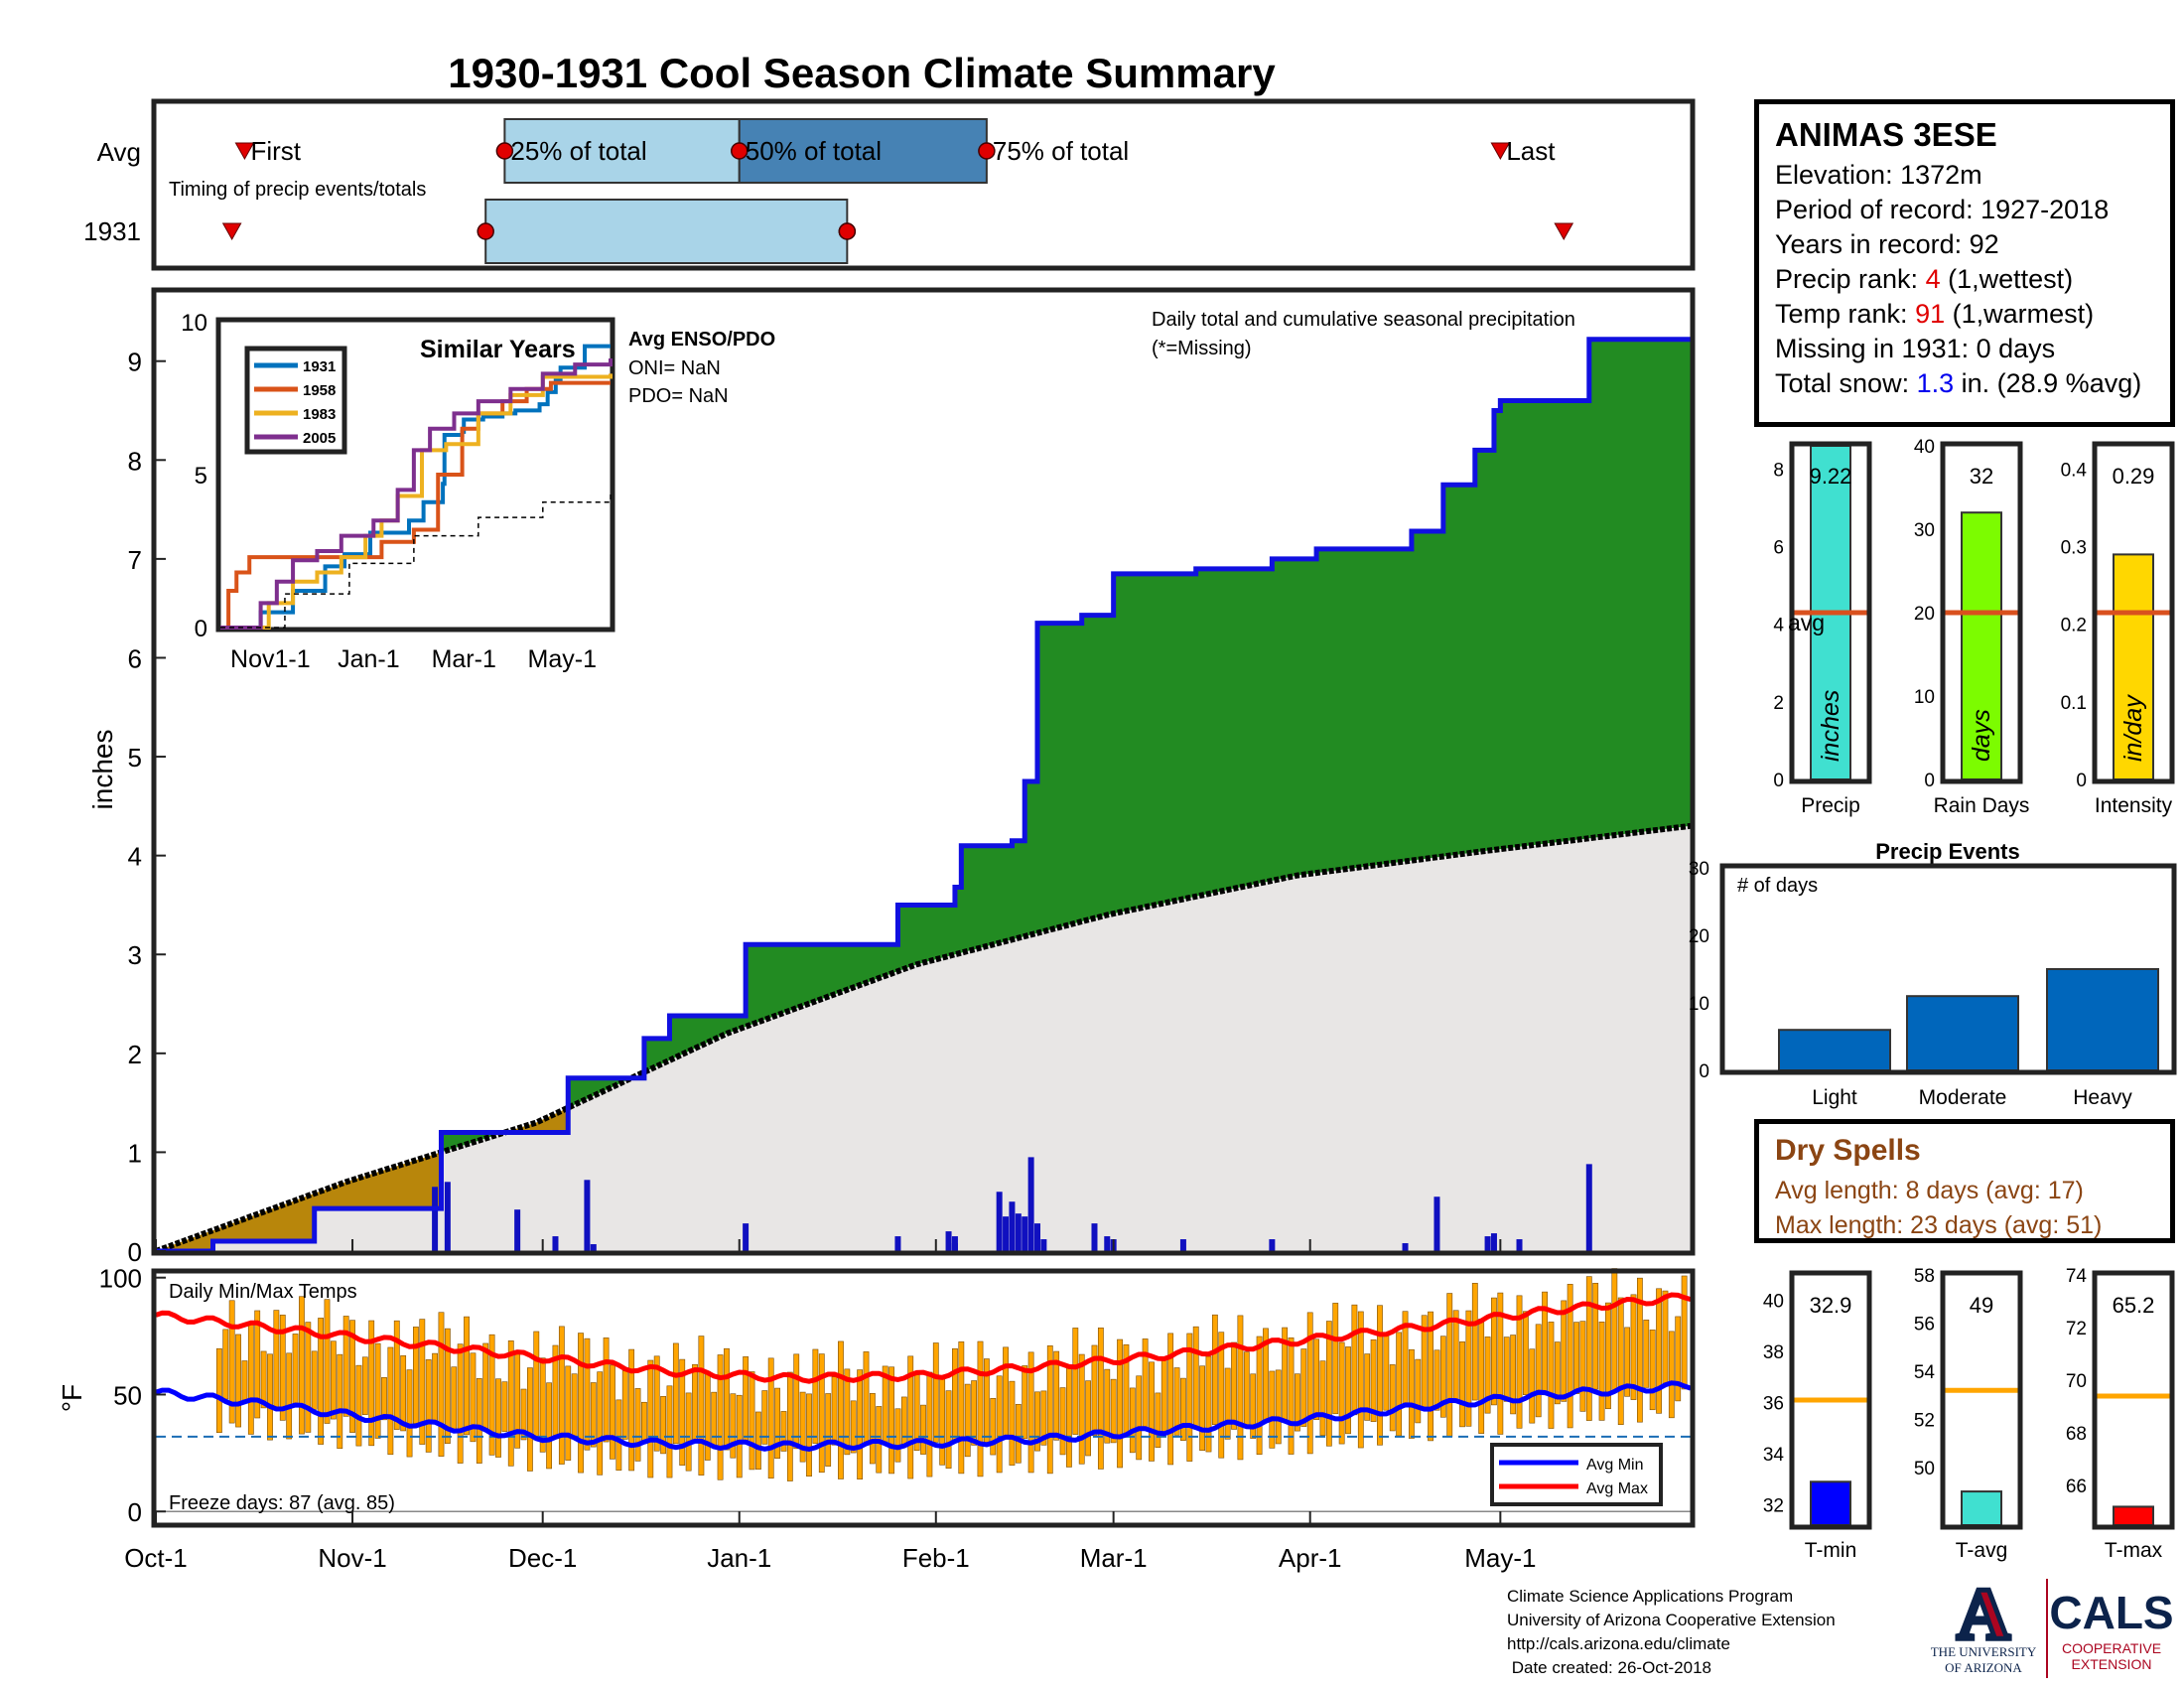 The width and height of the screenshot is (2184, 1688). What do you see at coordinates (2112, 1664) in the screenshot?
I see `cals-logo-line2: EXTENSION` at bounding box center [2112, 1664].